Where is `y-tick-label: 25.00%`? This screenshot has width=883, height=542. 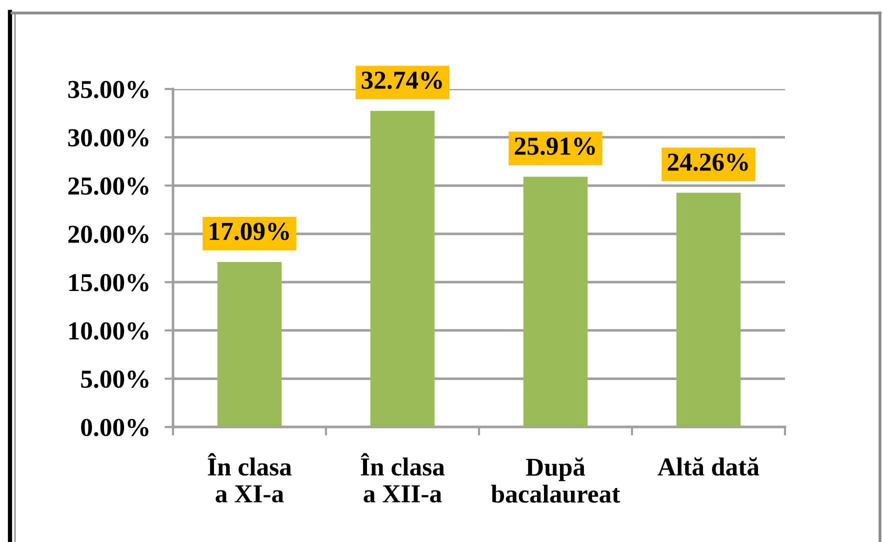
y-tick-label: 25.00% is located at coordinates (108, 186).